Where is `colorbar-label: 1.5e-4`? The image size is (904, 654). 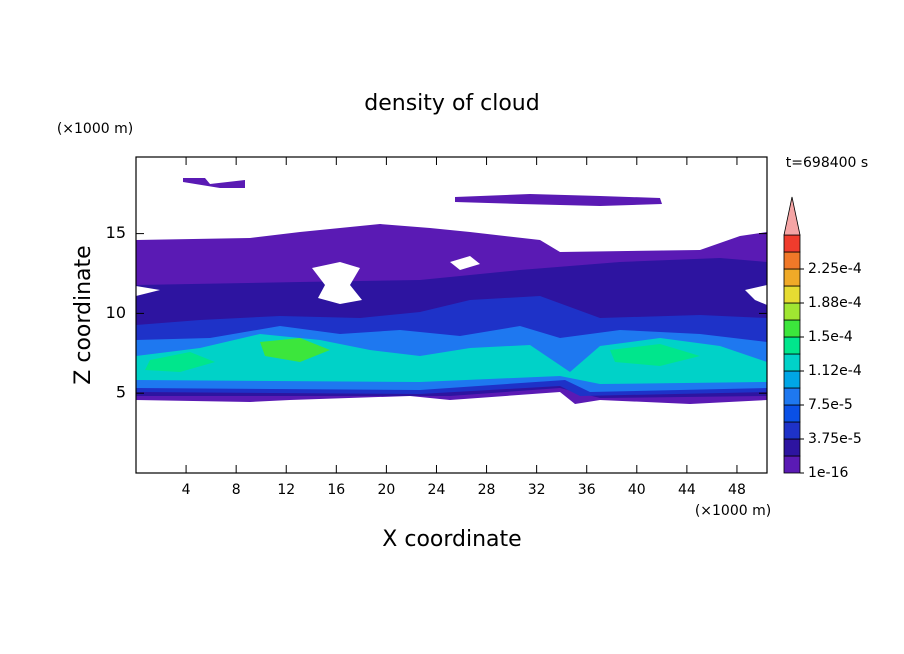 colorbar-label: 1.5e-4 is located at coordinates (830, 337).